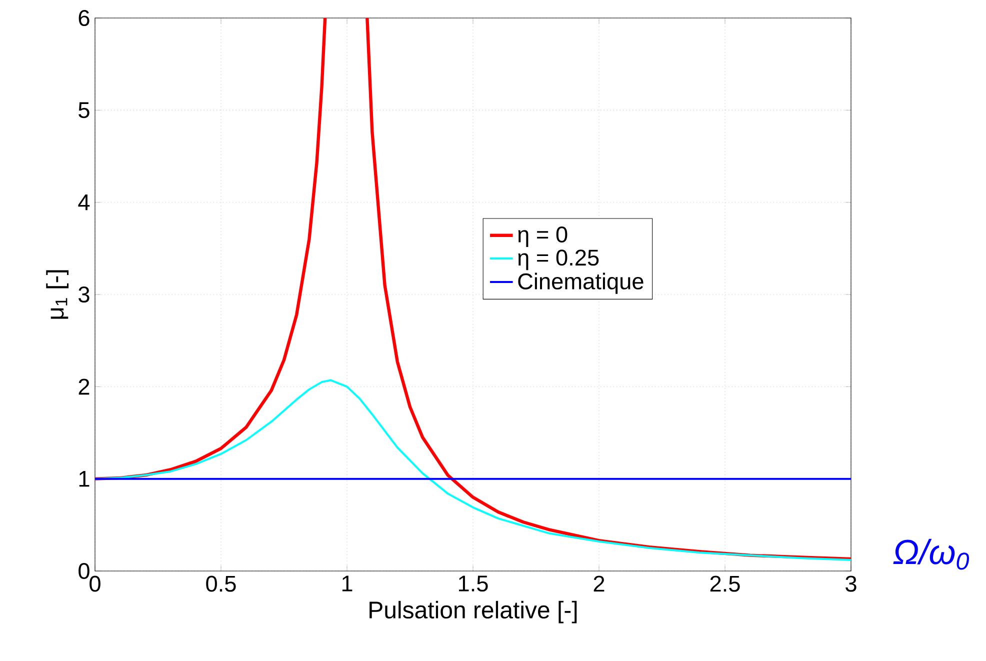 Image resolution: width=986 pixels, height=661 pixels. I want to click on x-tick-label: 1, so click(347, 584).